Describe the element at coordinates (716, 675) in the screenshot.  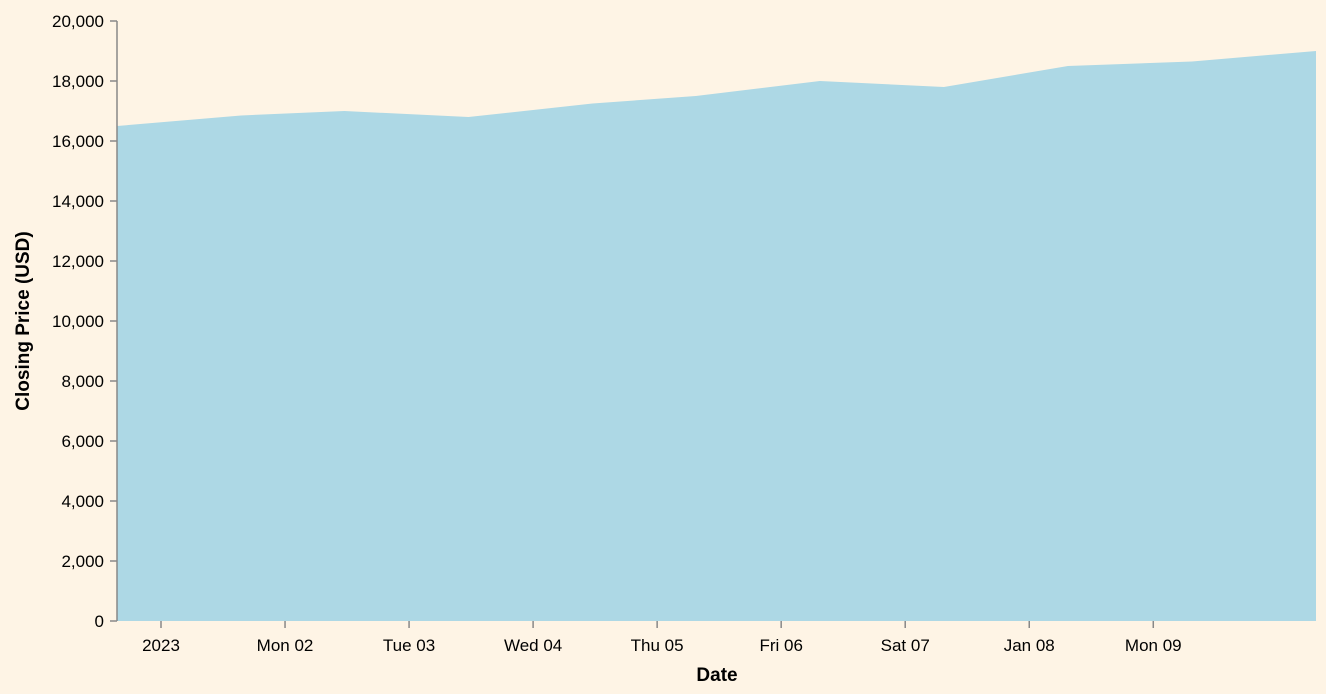
I see `x-axis-title: Date` at that location.